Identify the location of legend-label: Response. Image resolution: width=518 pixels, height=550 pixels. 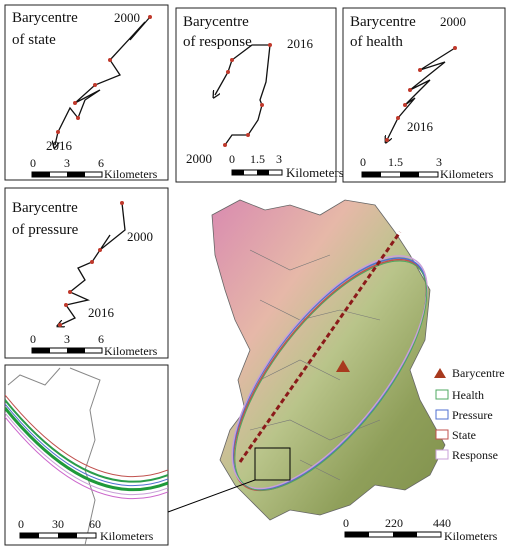
(475, 455).